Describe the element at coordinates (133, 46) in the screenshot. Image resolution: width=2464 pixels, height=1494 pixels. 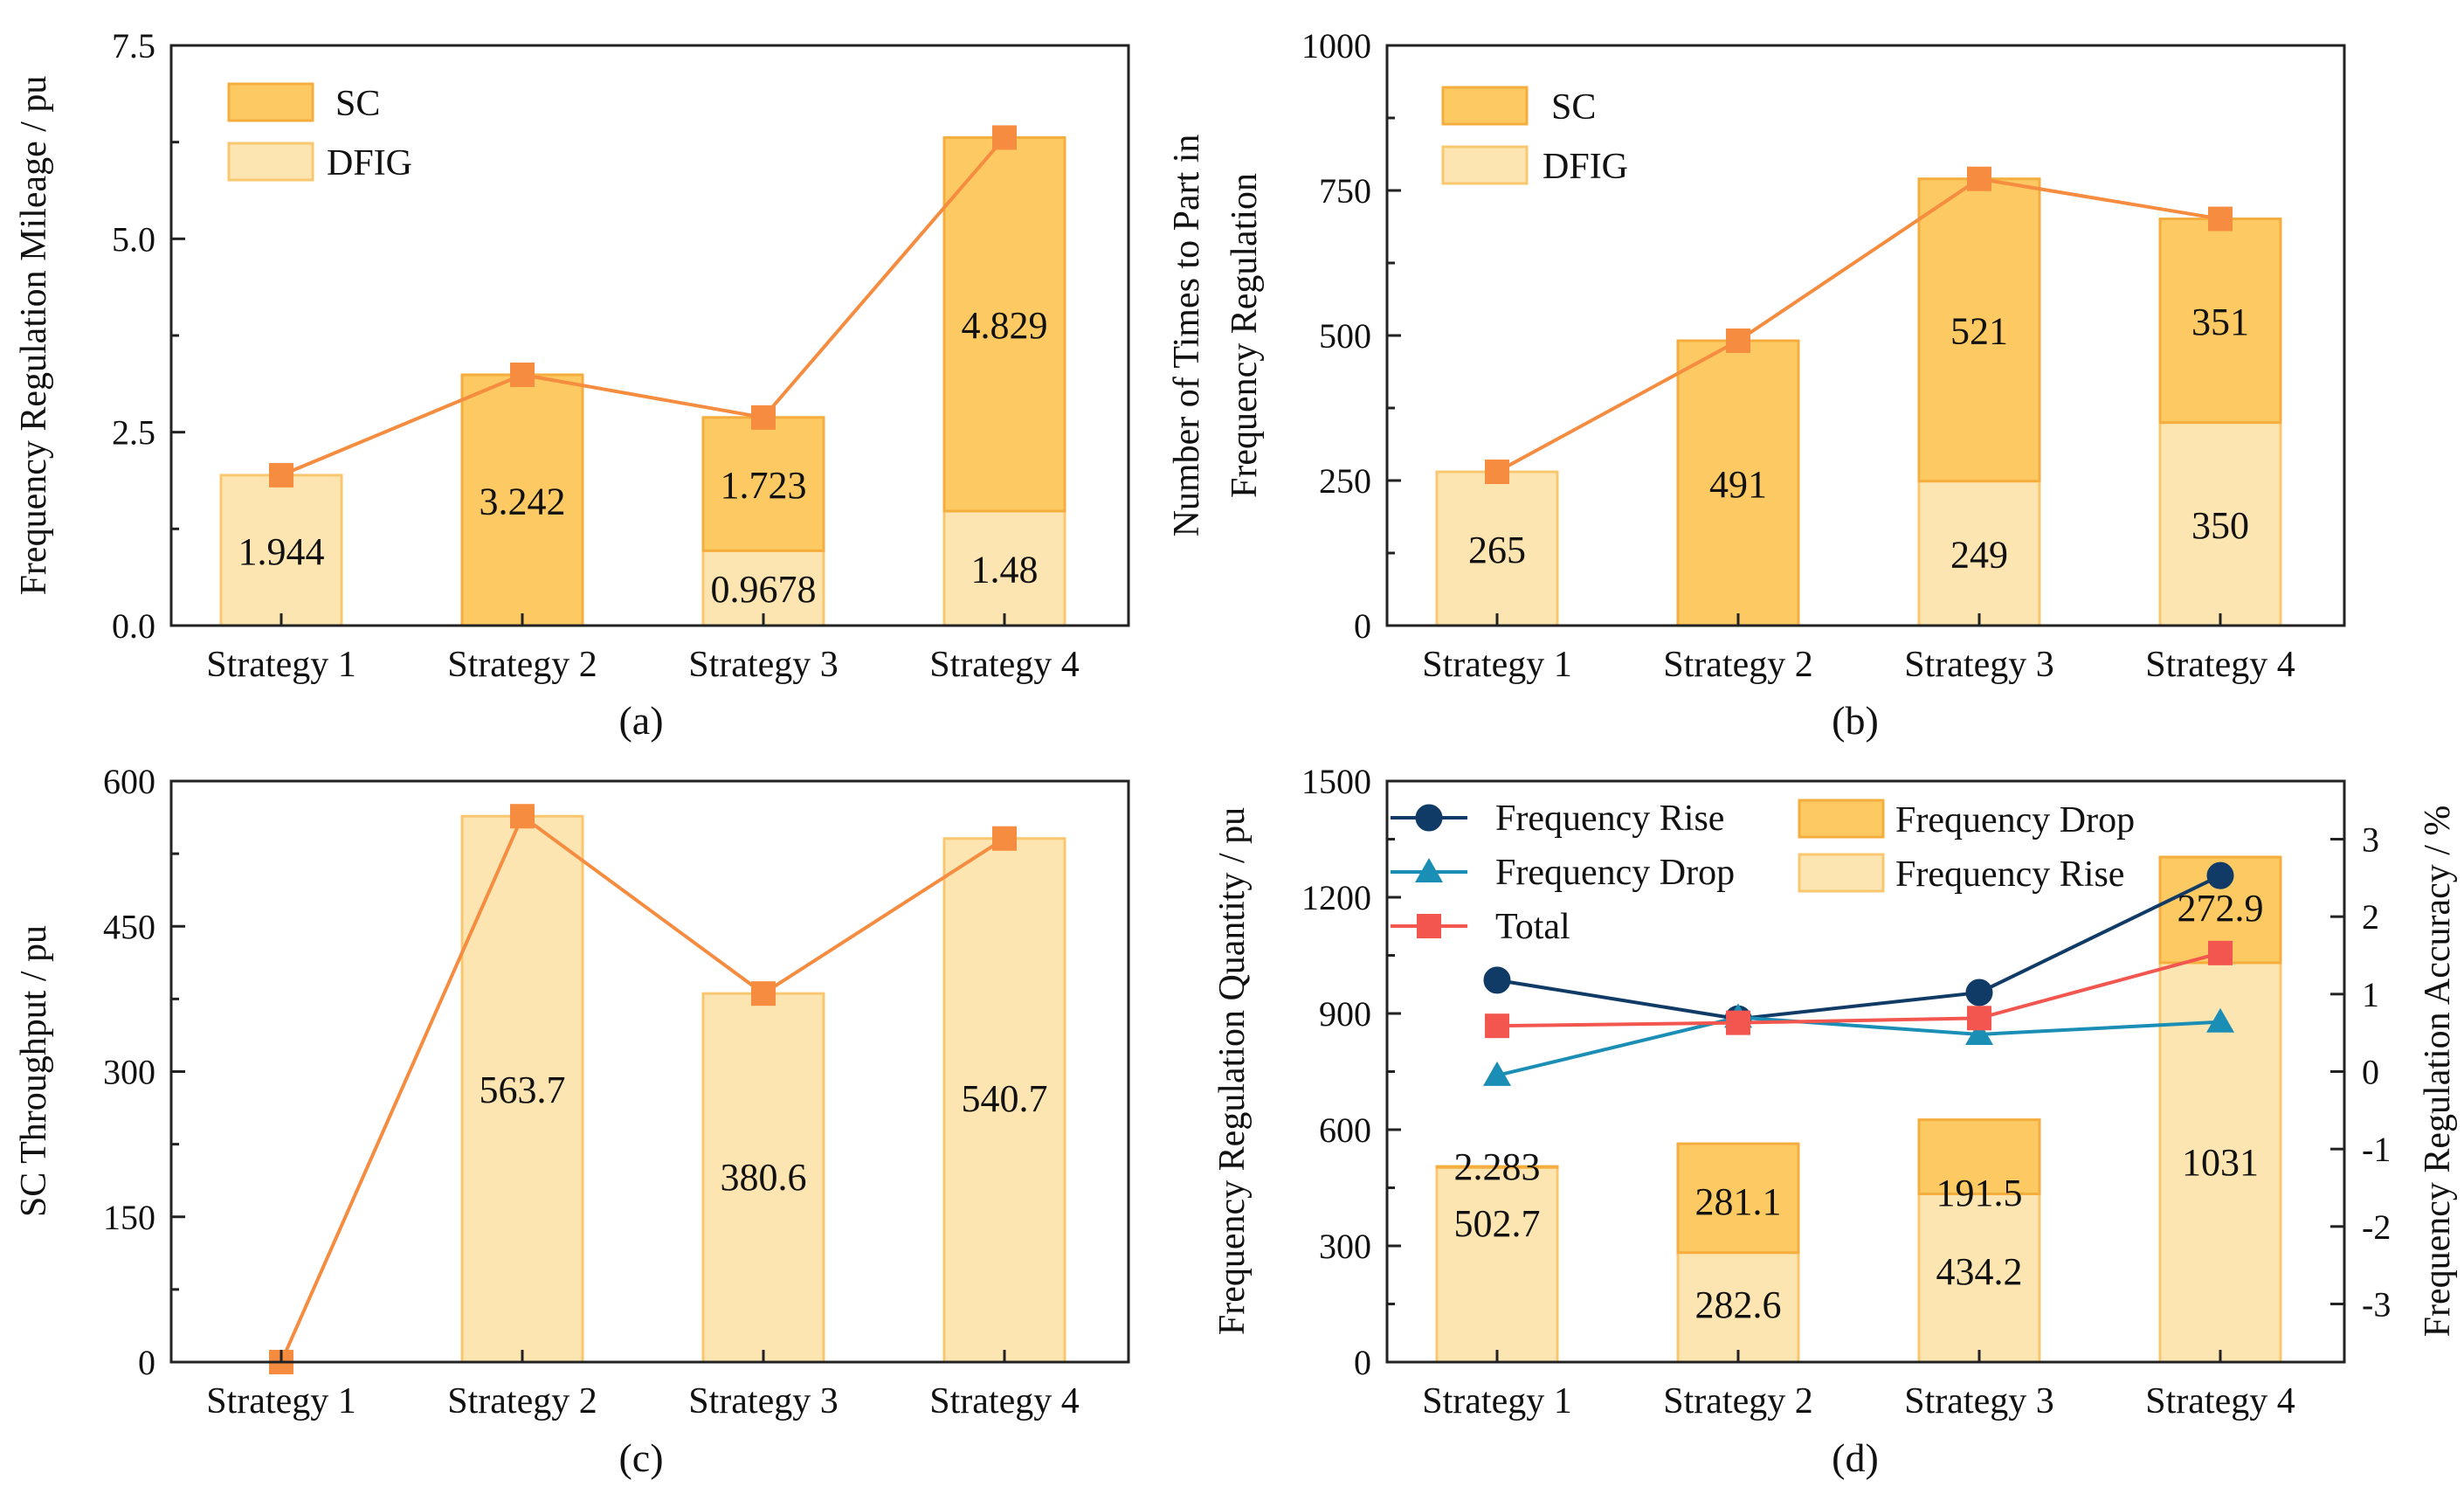
I see `y-tick-label: 7.5` at that location.